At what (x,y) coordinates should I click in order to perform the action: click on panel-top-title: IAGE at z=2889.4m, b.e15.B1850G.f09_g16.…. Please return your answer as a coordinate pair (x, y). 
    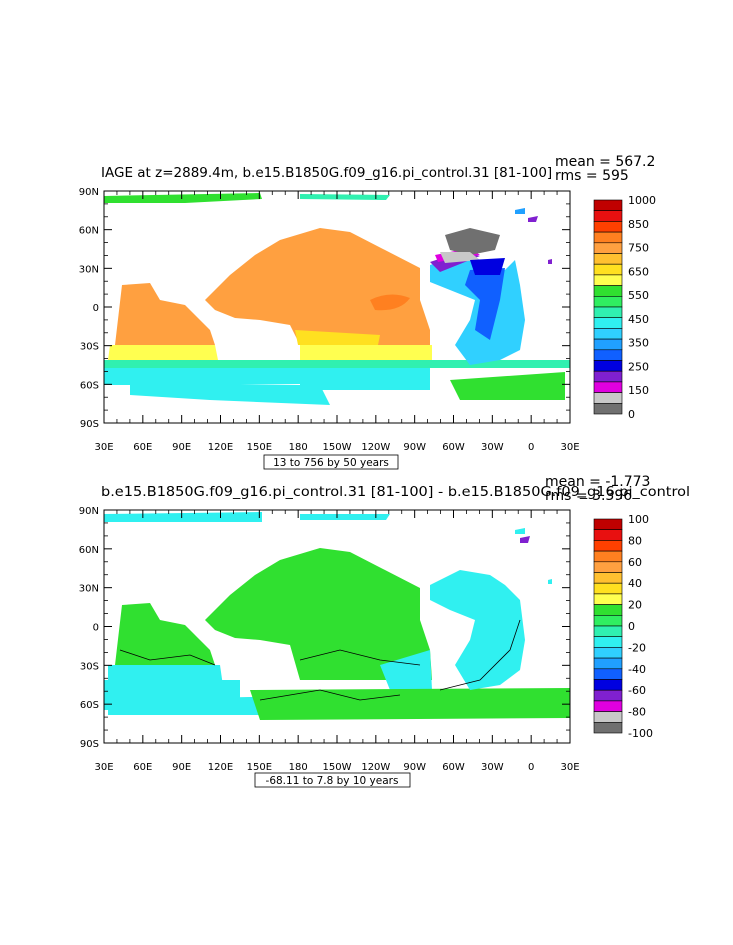
    Looking at the image, I should click on (326, 173).